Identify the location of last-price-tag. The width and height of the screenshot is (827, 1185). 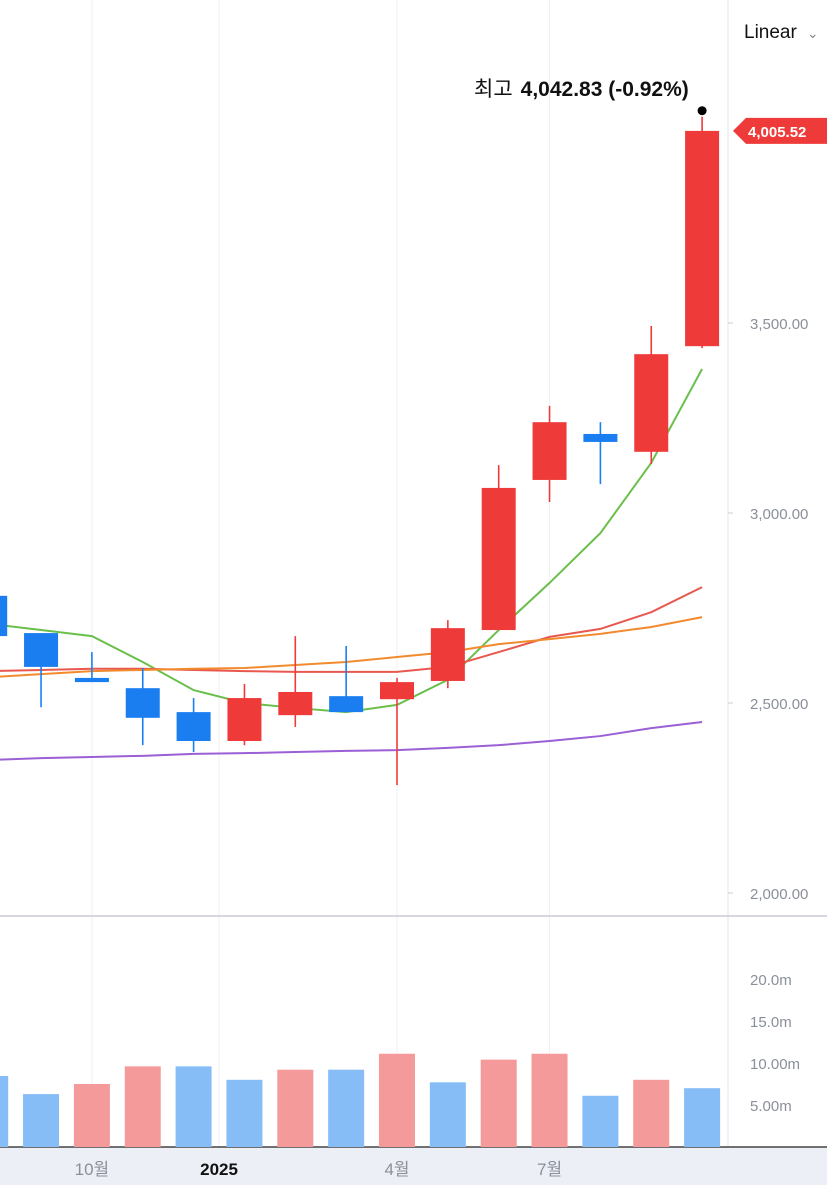
(780, 130).